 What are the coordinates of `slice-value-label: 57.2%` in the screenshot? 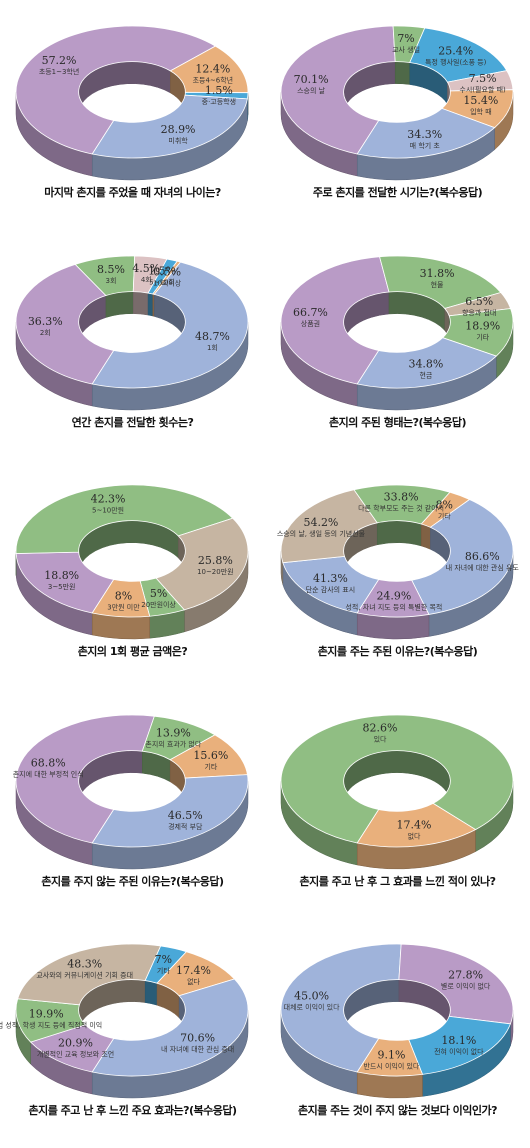 It's located at (59, 60).